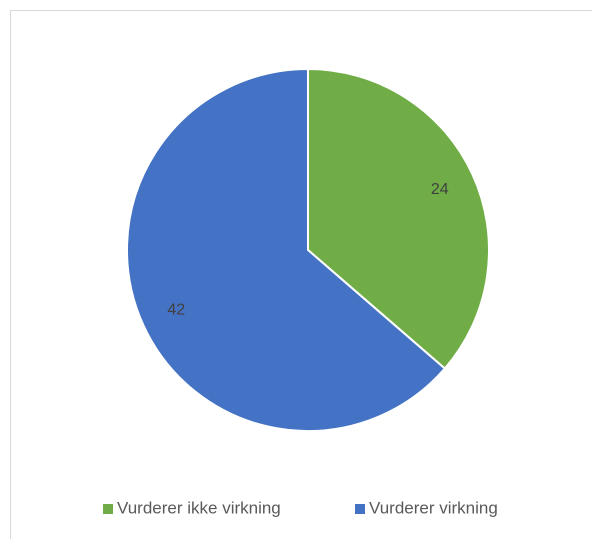  Describe the element at coordinates (440, 189) in the screenshot. I see `data-label: 24` at that location.